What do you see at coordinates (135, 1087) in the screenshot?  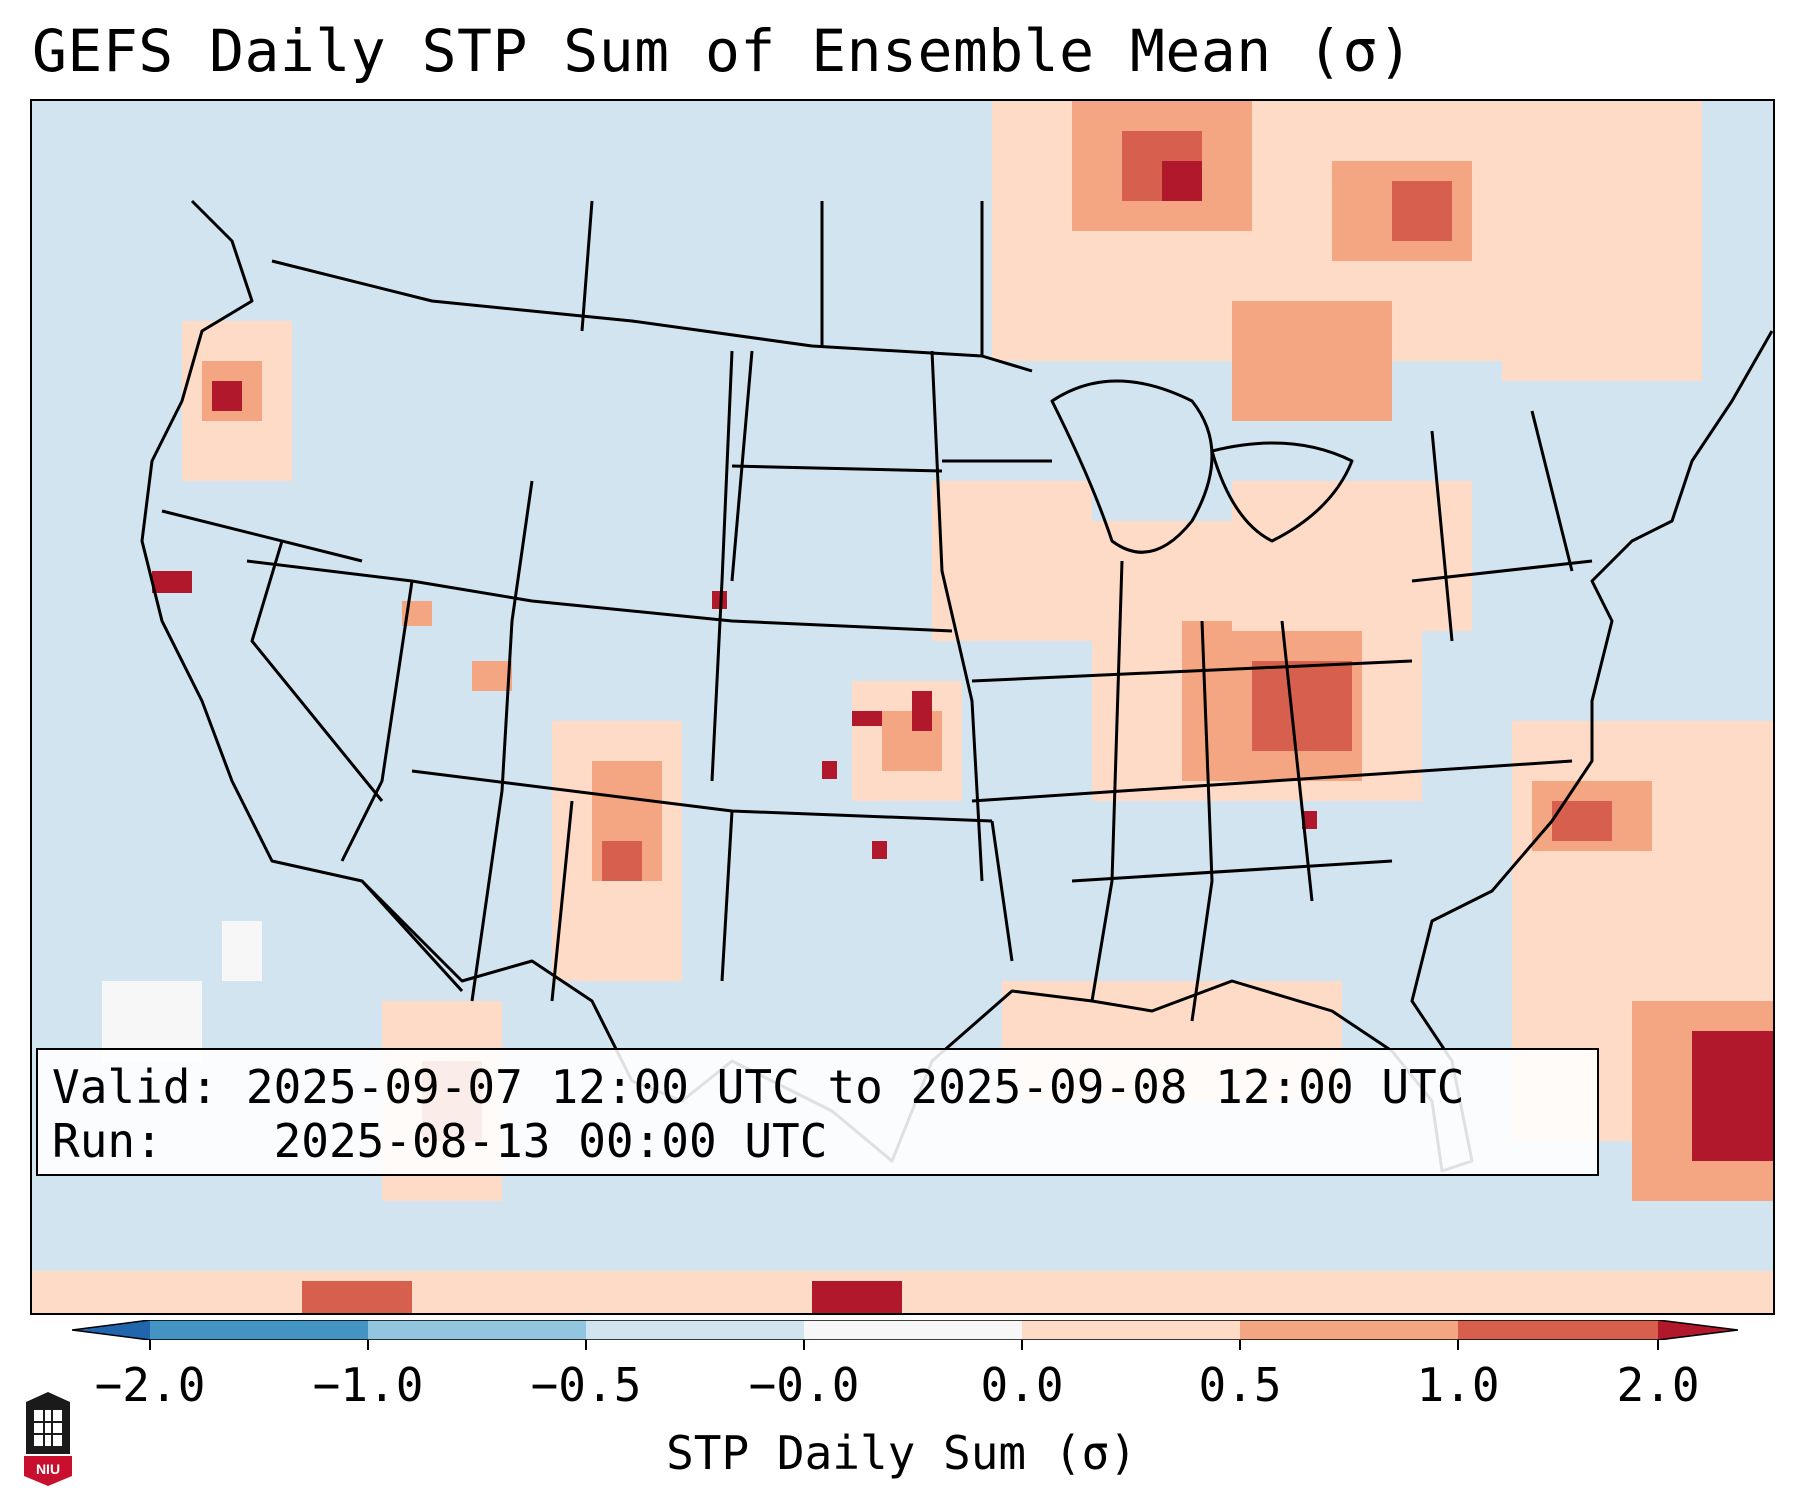 I see `valid-label: Valid:` at bounding box center [135, 1087].